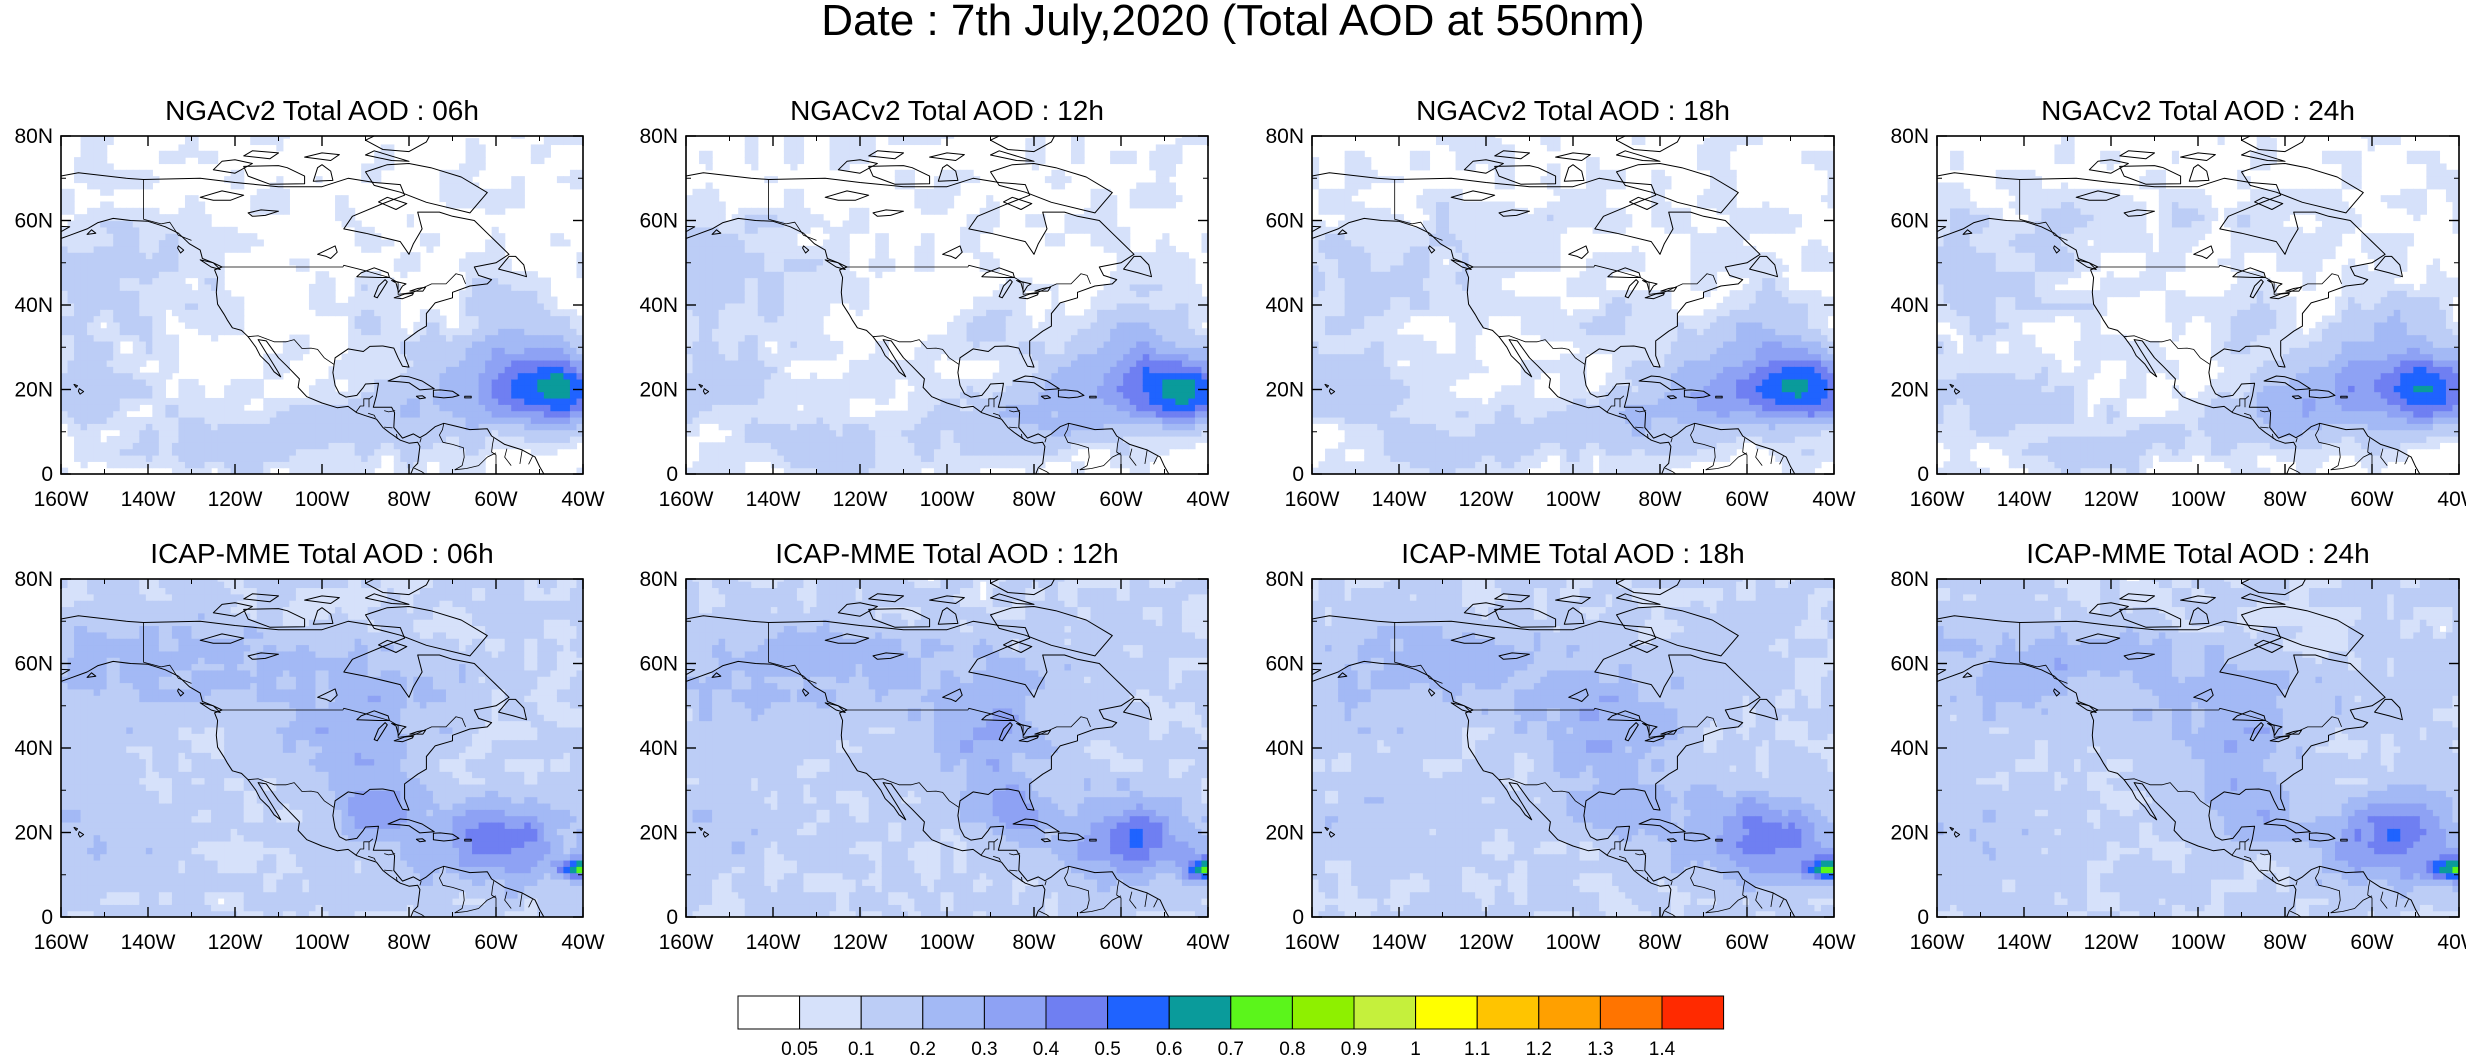  Describe the element at coordinates (322, 110) in the screenshot. I see `panel-title: NGACv2 Total AOD : 06h` at that location.